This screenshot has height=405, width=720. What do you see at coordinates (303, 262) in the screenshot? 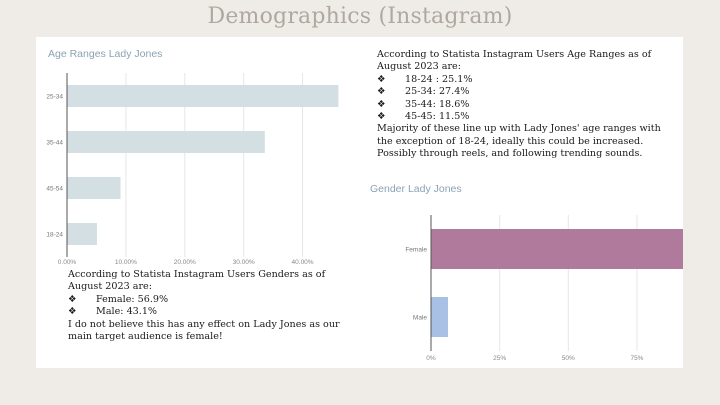
I see `x-tick-label: 40.00%` at bounding box center [303, 262].